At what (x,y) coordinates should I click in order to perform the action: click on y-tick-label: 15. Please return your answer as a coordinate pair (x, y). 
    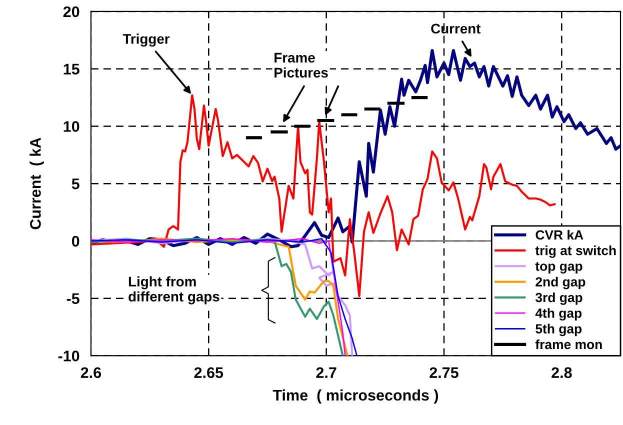
    Looking at the image, I should click on (72, 69).